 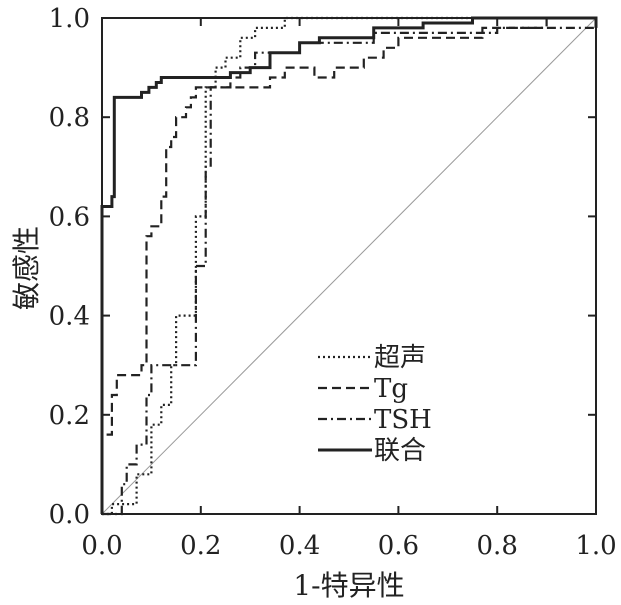 I want to click on x-tick-label: 0.2, so click(x=200, y=546).